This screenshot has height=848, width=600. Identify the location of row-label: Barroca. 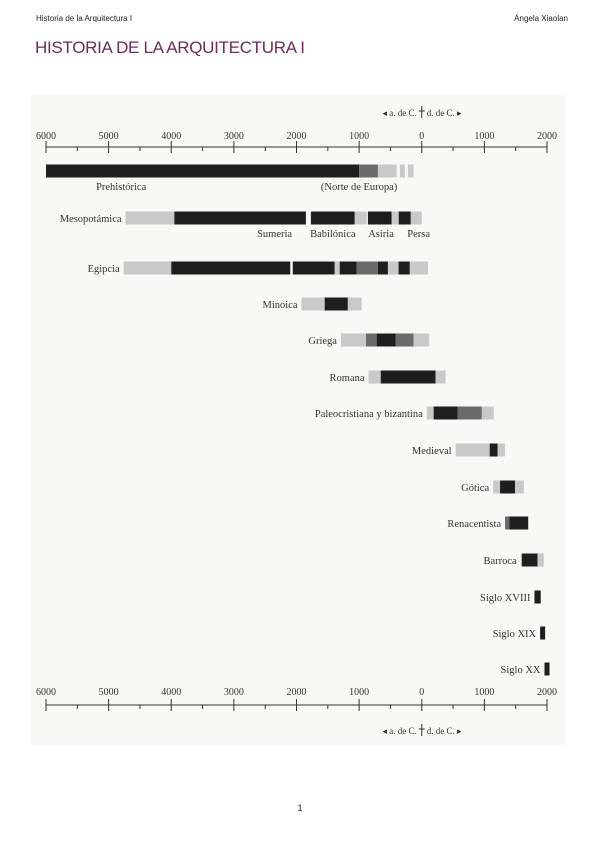
(500, 561).